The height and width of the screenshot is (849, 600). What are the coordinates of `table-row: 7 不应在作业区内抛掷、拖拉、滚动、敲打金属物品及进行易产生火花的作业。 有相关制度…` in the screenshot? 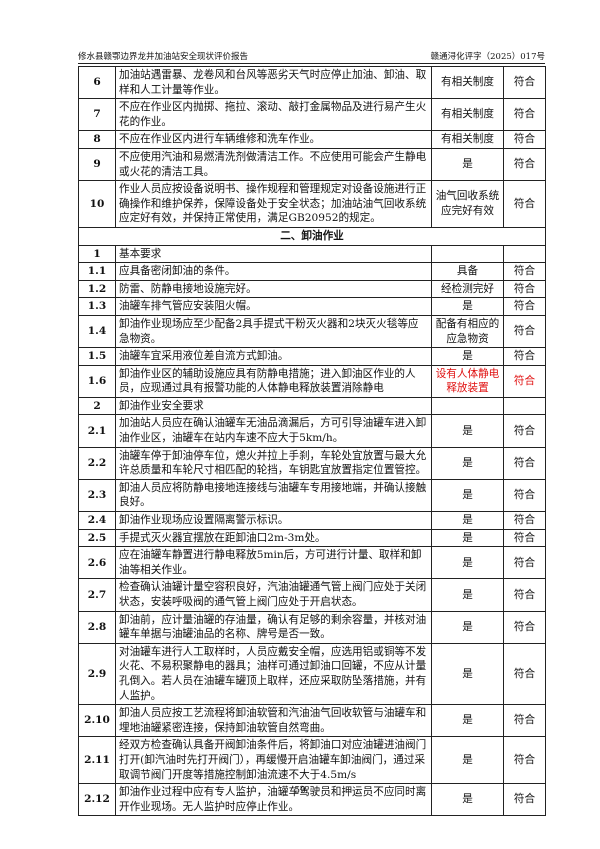 It's located at (312, 115).